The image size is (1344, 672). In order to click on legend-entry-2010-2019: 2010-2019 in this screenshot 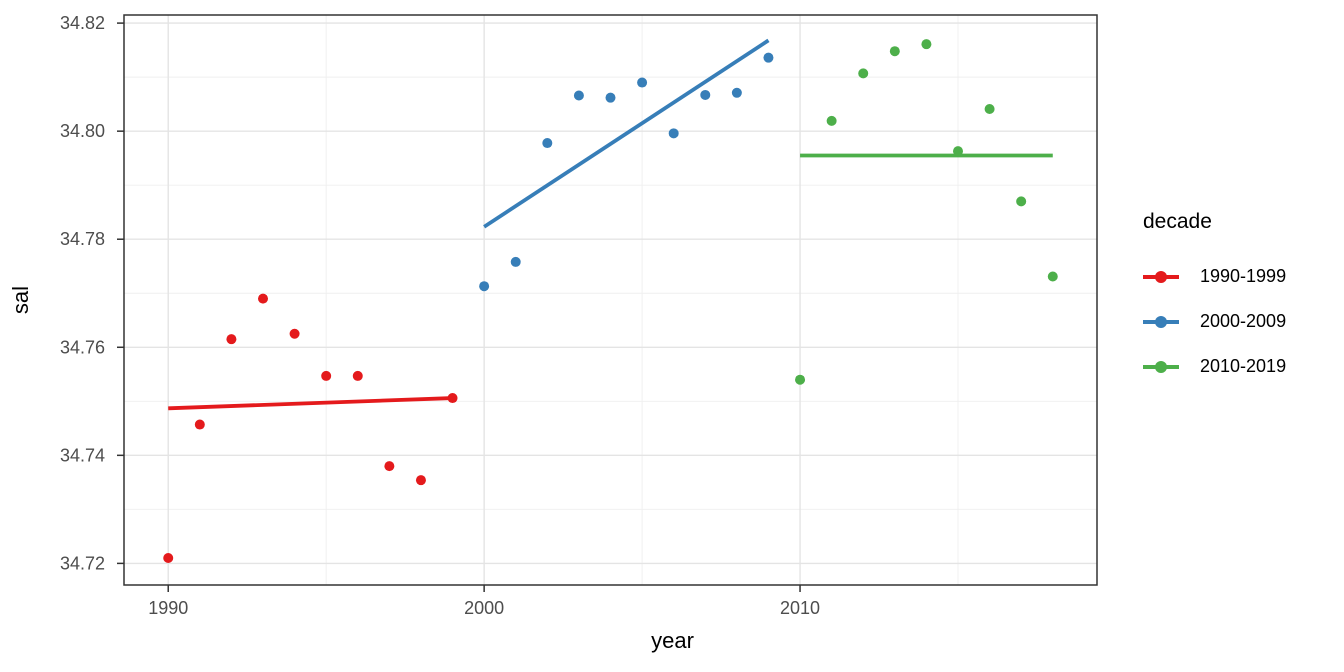, I will do `click(1214, 366)`.